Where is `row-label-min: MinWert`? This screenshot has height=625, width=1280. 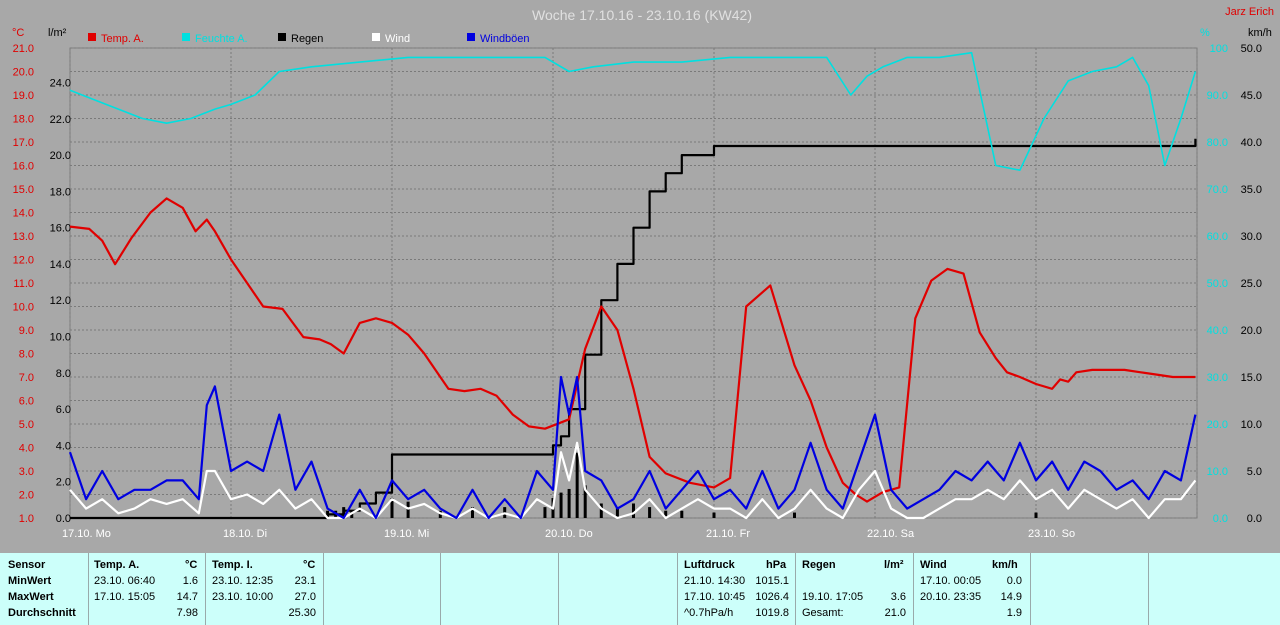
row-label-min: MinWert is located at coordinates (30, 581).